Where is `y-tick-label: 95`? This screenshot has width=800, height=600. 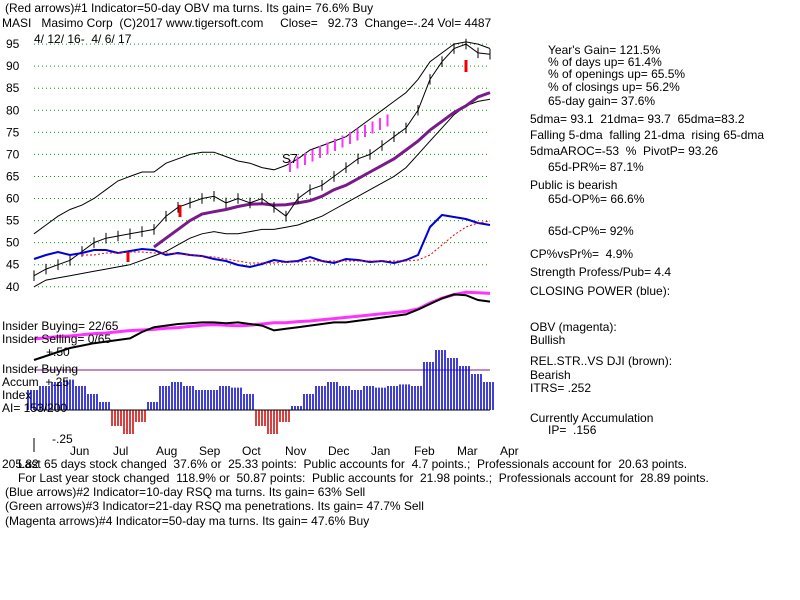 y-tick-label: 95 is located at coordinates (13, 44).